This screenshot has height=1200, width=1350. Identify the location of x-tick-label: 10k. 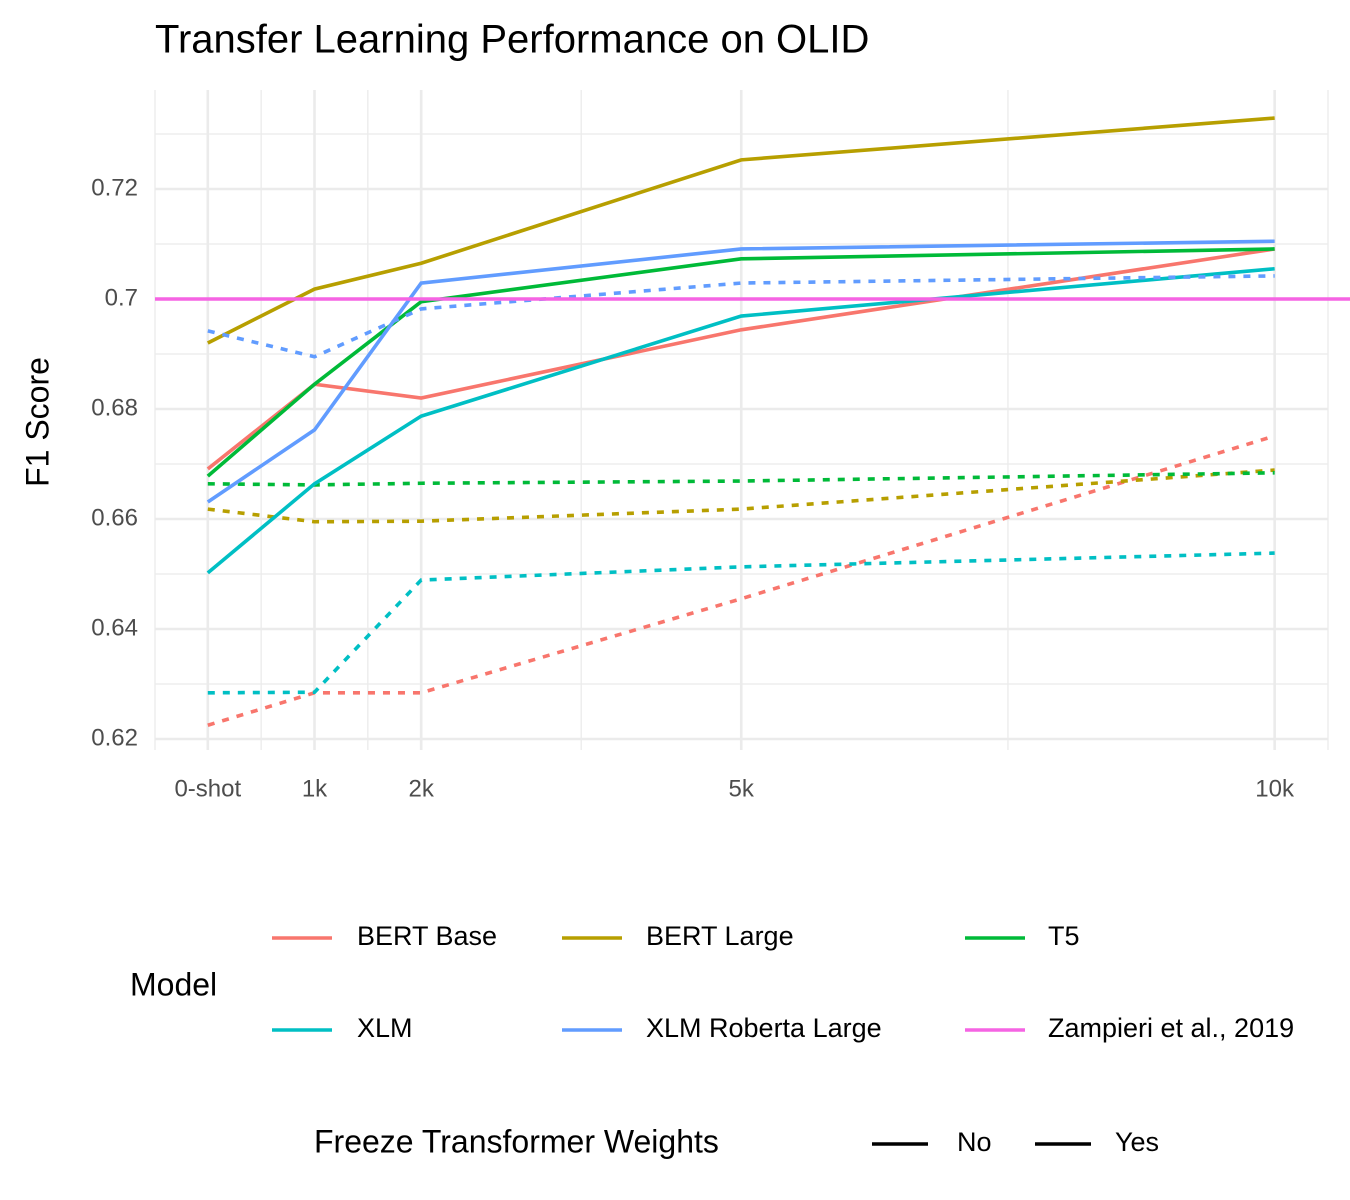
(1275, 788).